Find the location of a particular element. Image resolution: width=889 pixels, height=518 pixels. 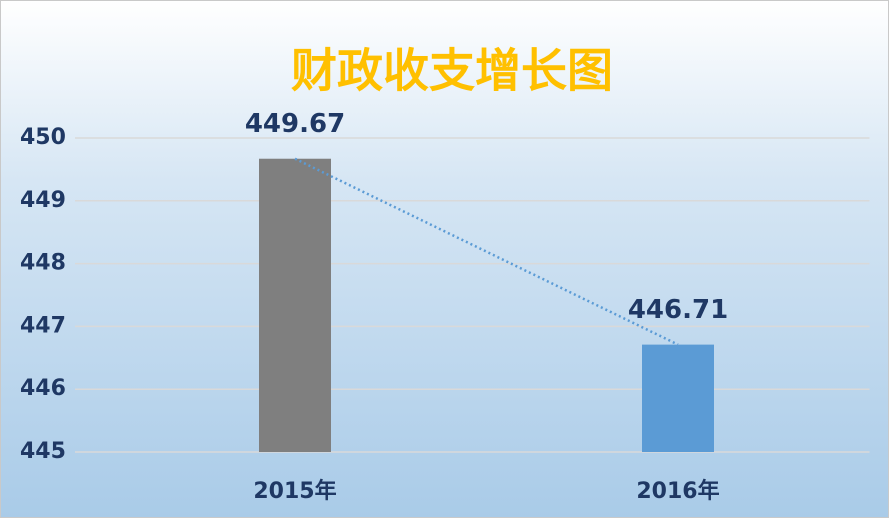

y-tick-label: 445 is located at coordinates (43, 451).